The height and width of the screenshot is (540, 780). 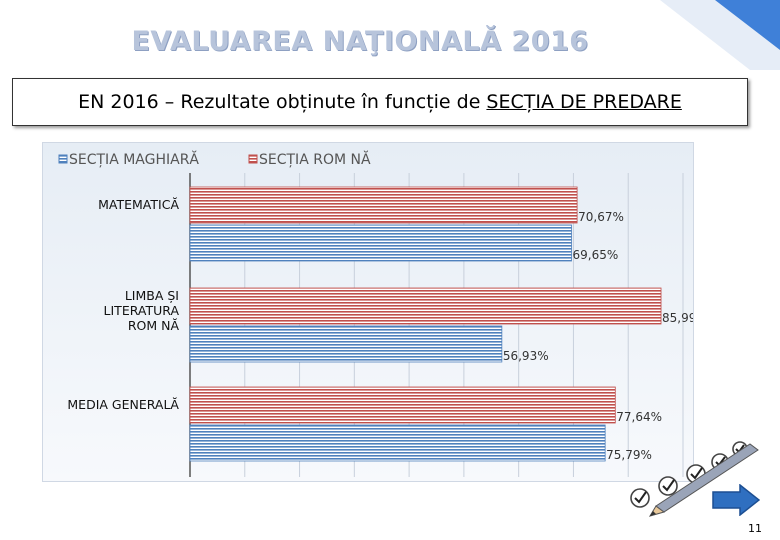 I want to click on legend-entry: SECȚIA ROM NĂ, so click(x=315, y=159).